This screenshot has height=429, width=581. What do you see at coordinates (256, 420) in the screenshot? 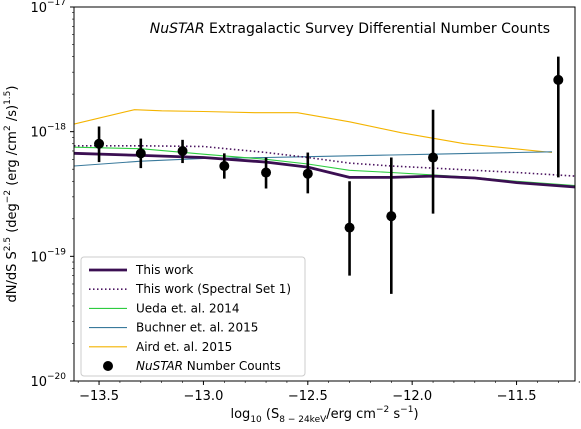
I see `xlabel-sub: 10` at bounding box center [256, 420].